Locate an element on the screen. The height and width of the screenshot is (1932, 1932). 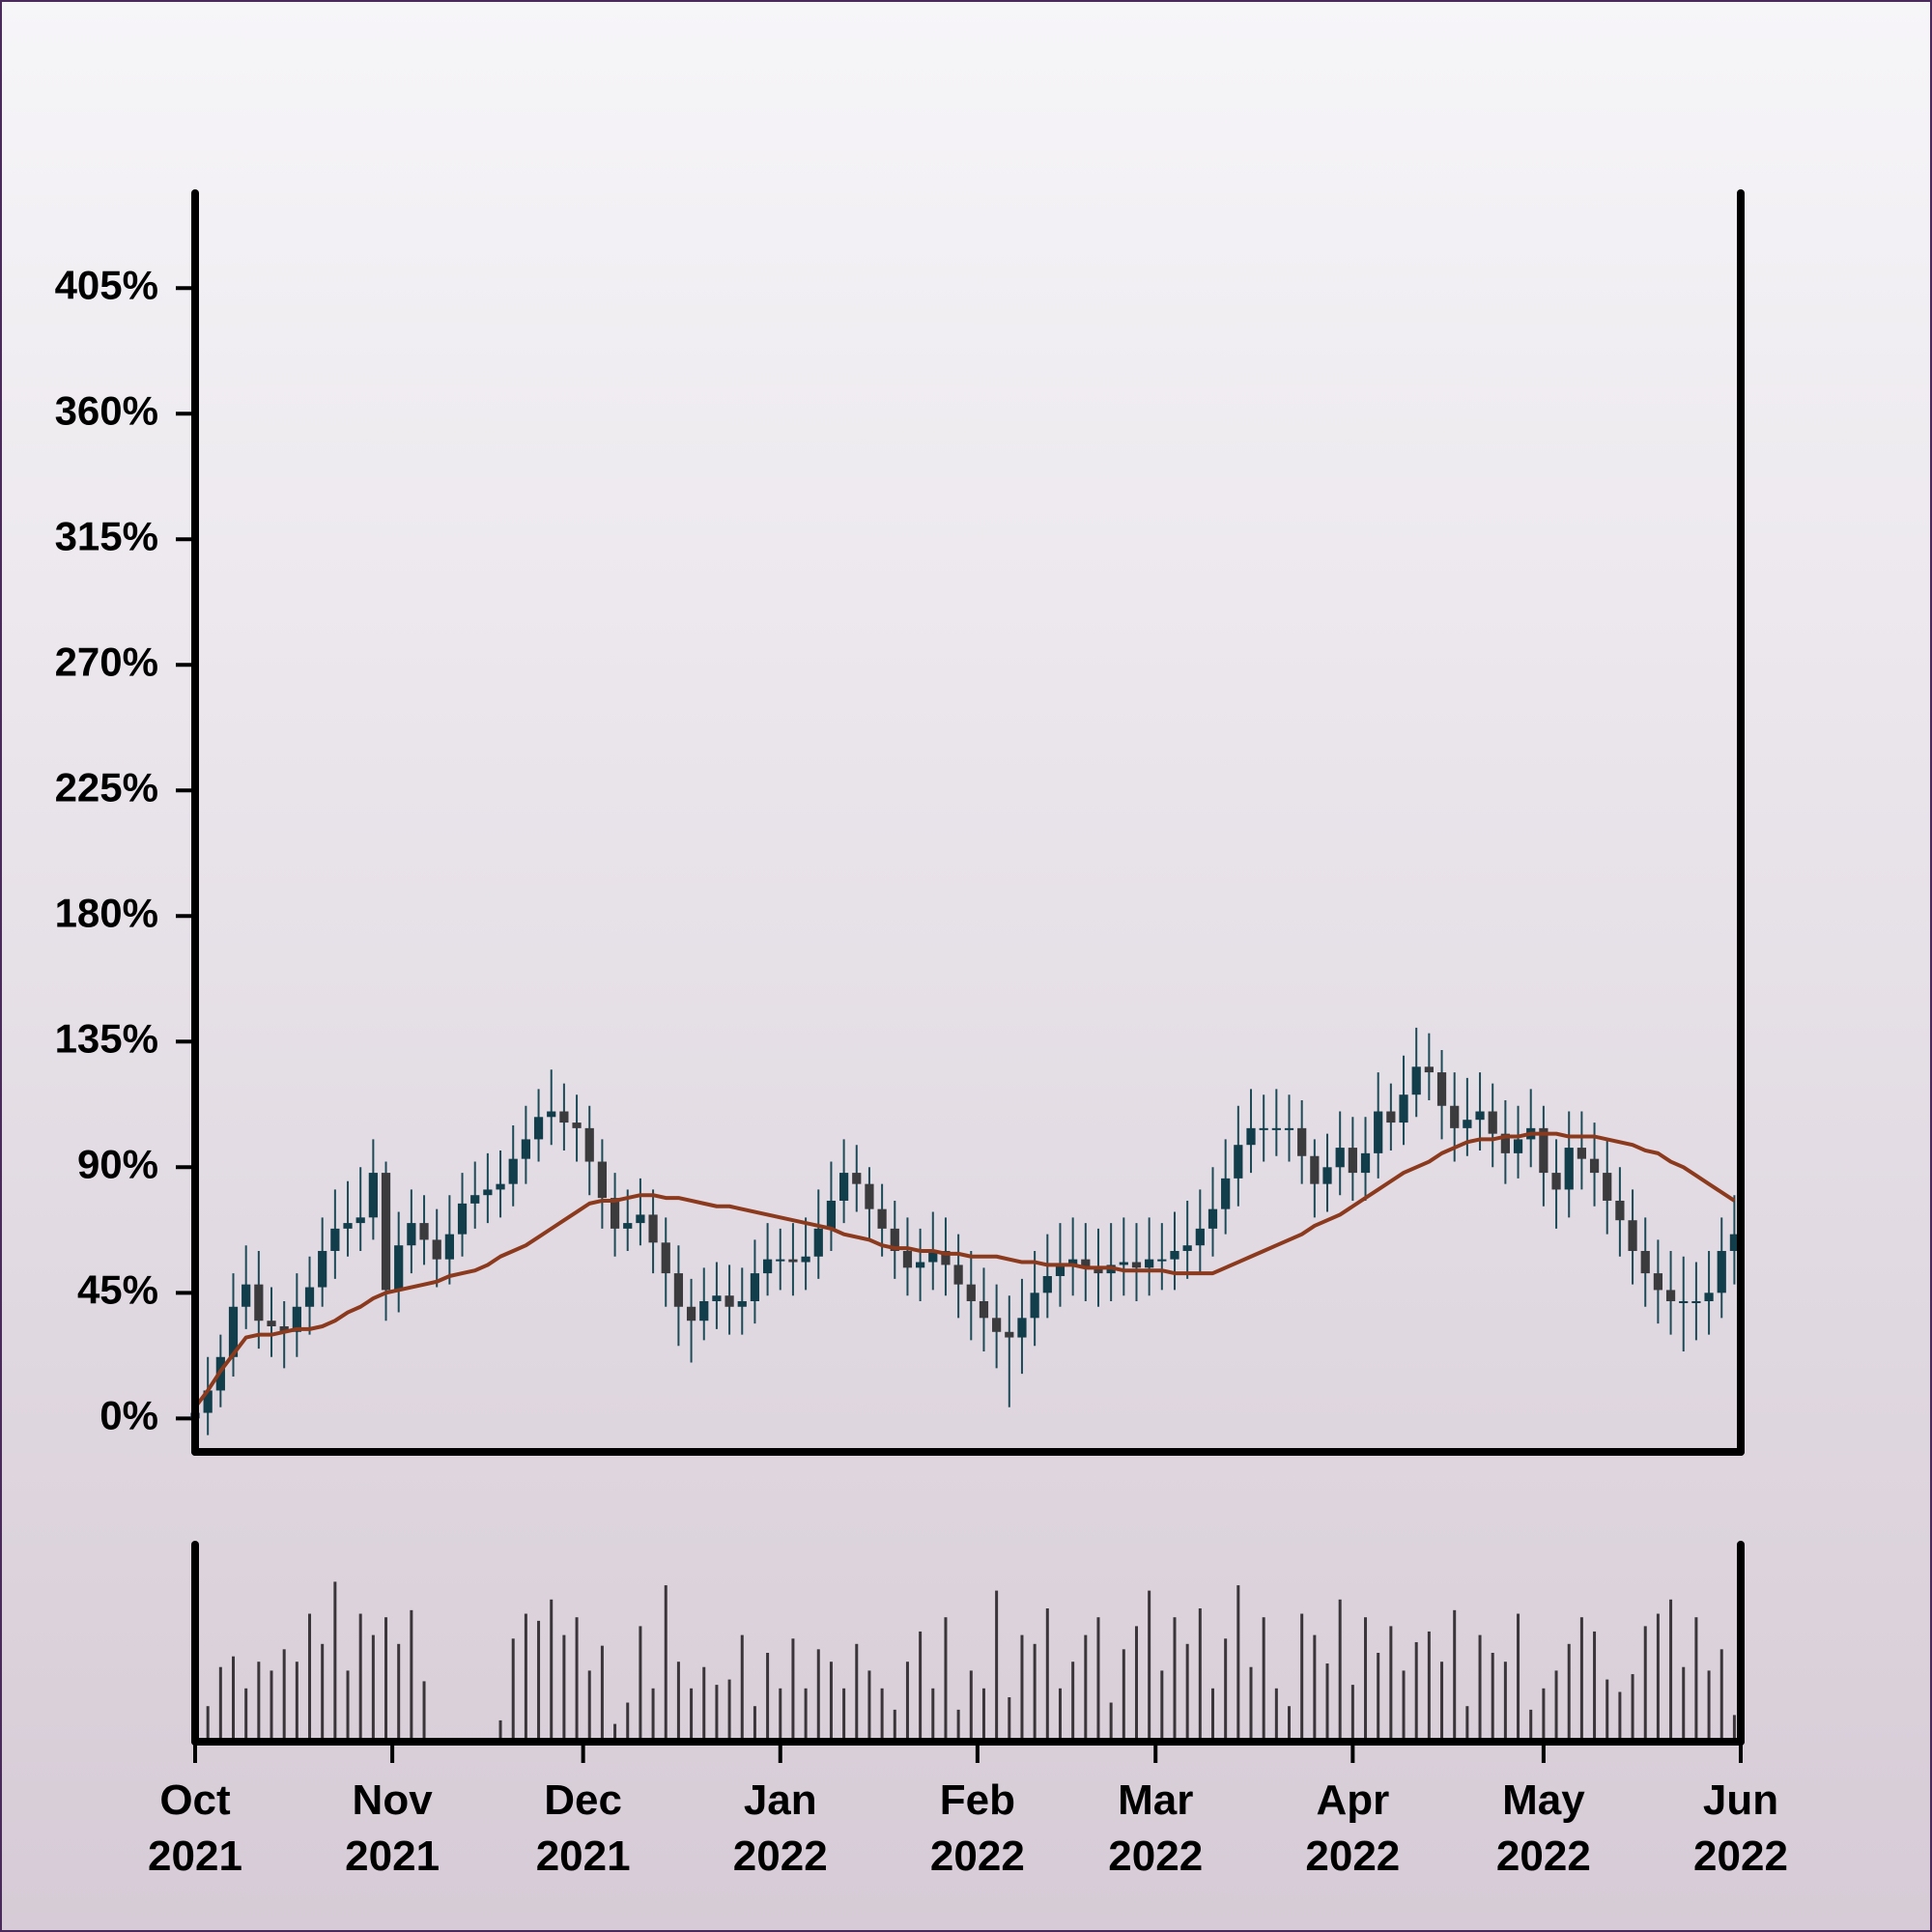
moving-average-line is located at coordinates (964, 1269).